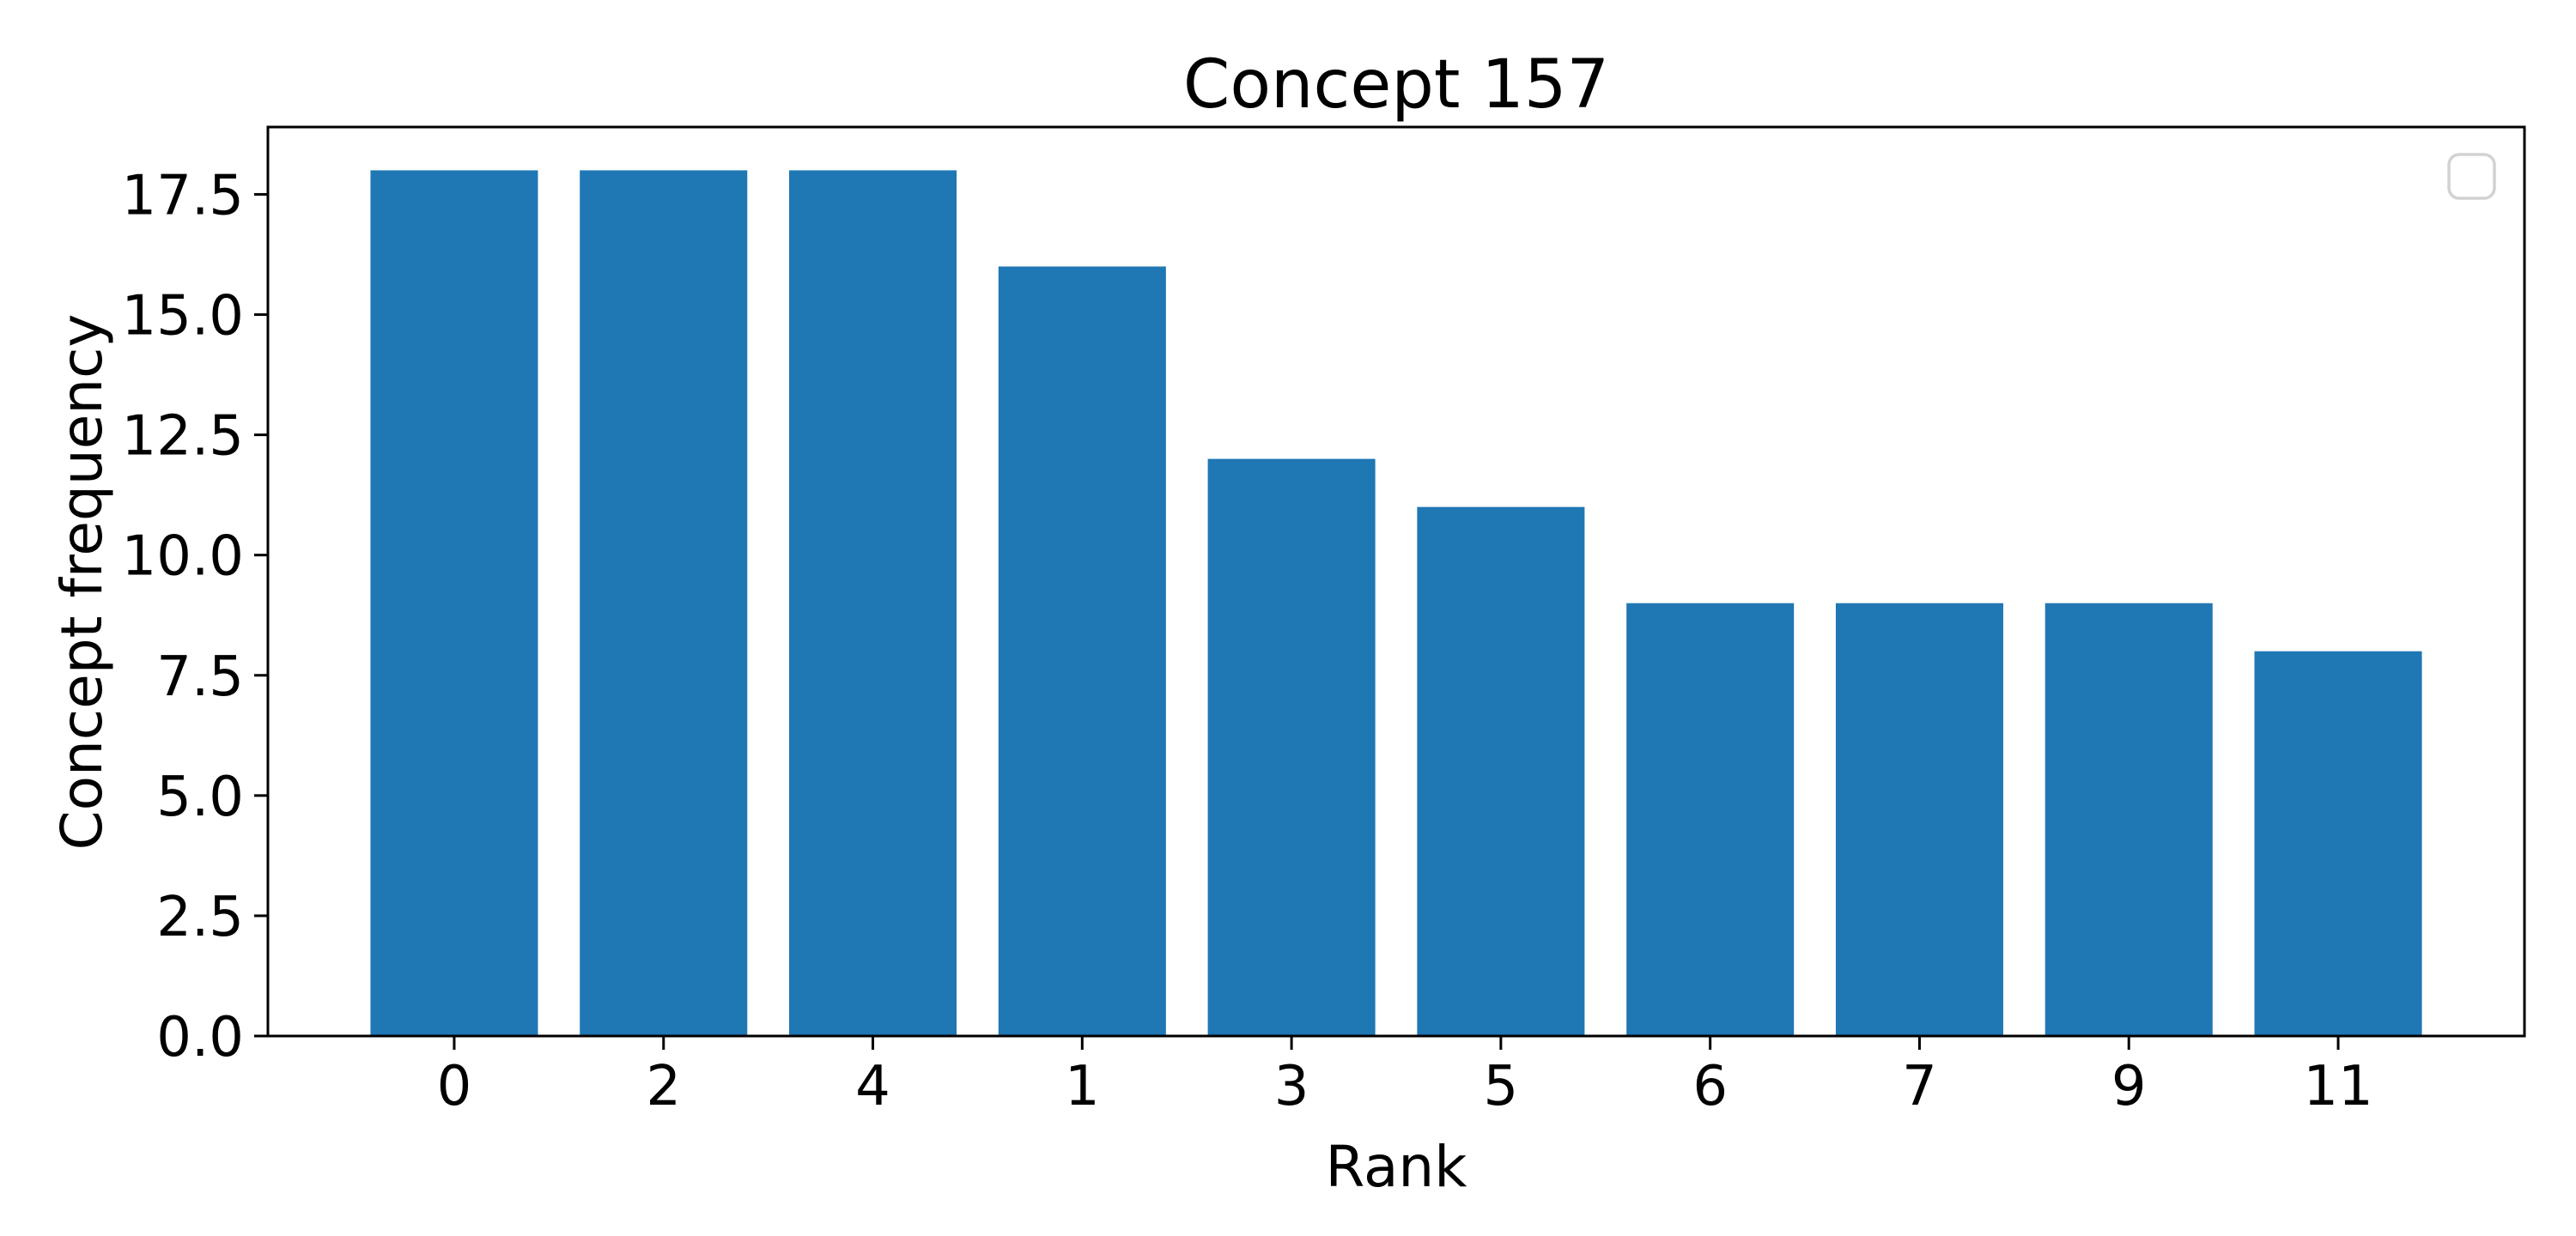  What do you see at coordinates (1502, 1086) in the screenshot?
I see `x-tick-label: 5` at bounding box center [1502, 1086].